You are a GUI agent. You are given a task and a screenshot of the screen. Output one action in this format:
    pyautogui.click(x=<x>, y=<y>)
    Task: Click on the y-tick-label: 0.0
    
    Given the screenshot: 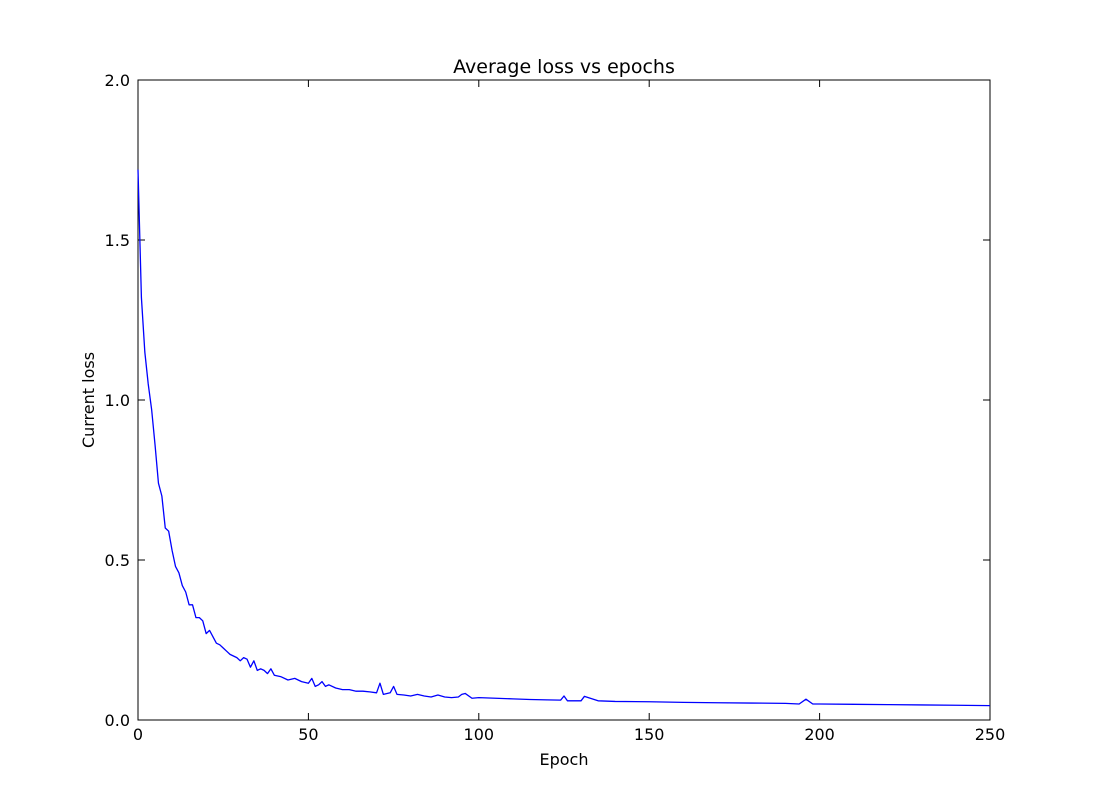 What is the action you would take?
    pyautogui.click(x=117, y=720)
    